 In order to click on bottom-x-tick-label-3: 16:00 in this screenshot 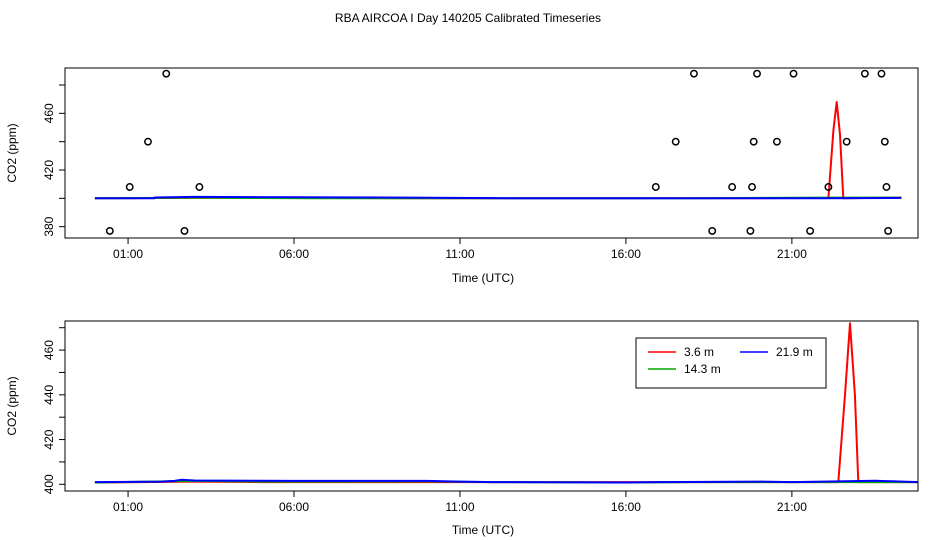, I will do `click(626, 507)`.